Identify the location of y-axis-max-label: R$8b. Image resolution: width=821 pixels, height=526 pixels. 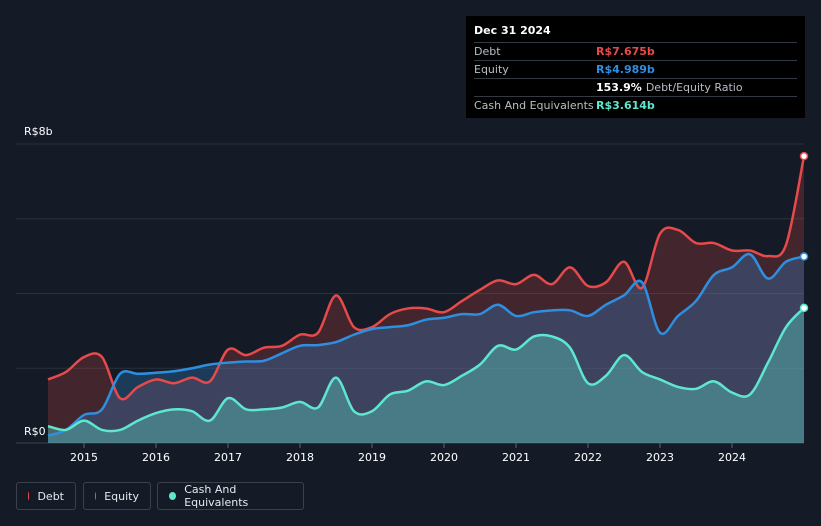
(38, 131).